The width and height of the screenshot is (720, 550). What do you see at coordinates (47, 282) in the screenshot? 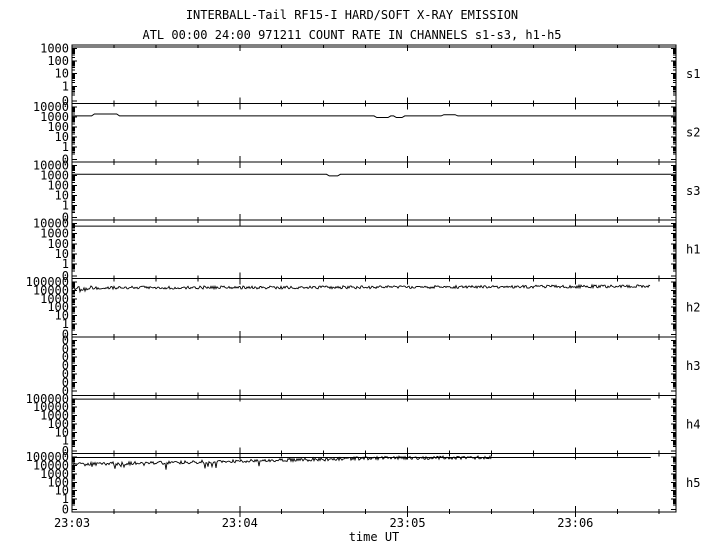
I see `ytick-label-h2-0: 100000` at bounding box center [47, 282].